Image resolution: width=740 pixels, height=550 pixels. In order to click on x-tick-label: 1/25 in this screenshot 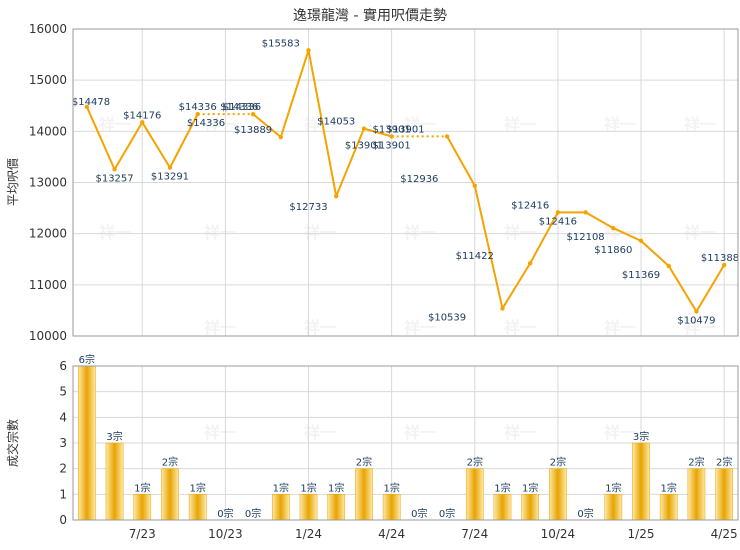, I will do `click(641, 534)`.